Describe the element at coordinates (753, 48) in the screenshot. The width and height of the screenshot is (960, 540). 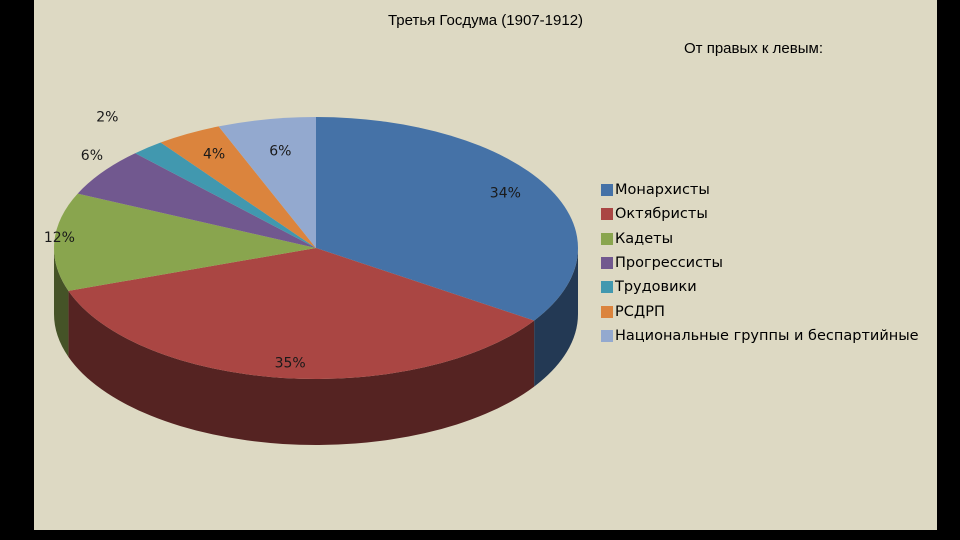
I see `chart-subtitle: От правых к левым:` at that location.